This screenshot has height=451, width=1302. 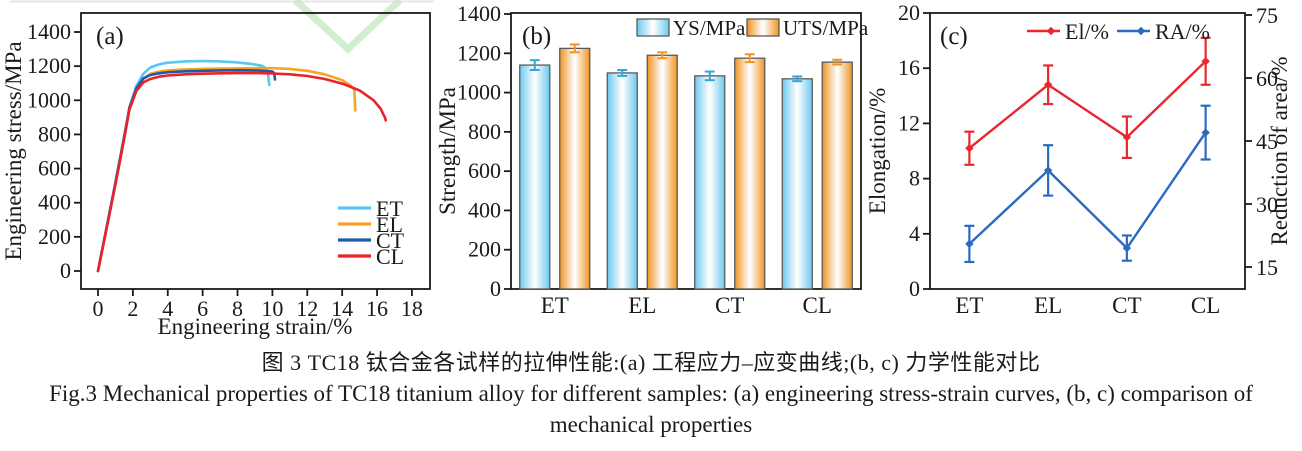 I want to click on bar-YS-CT, so click(x=710, y=182).